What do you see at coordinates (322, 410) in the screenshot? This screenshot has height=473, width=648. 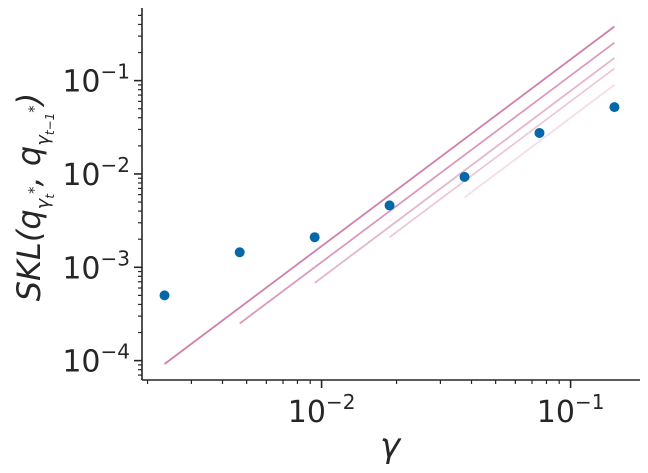 I see `x-tick-label: 10⁻²` at bounding box center [322, 410].